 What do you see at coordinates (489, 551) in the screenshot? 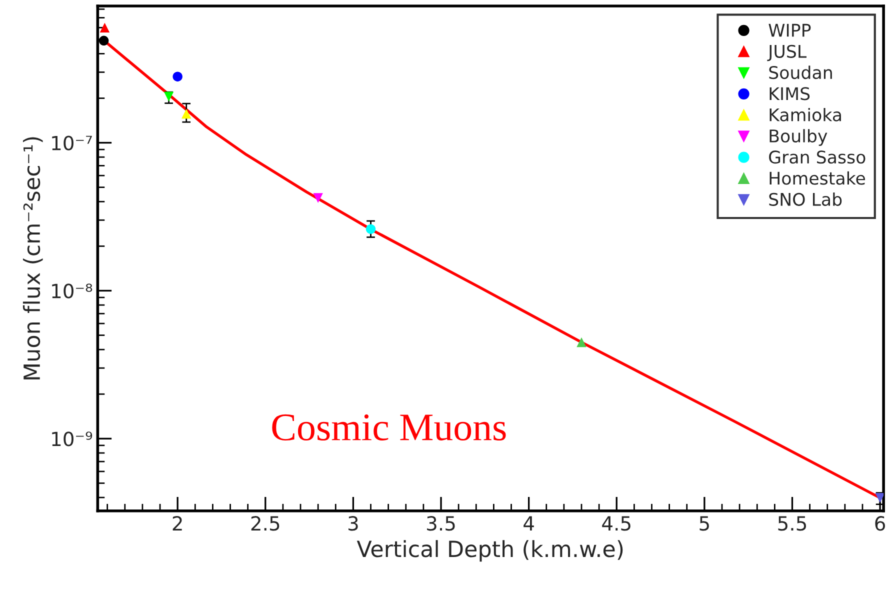
I see `x-axis-title: Vertical Depth (k.m.w.e)` at bounding box center [489, 551].